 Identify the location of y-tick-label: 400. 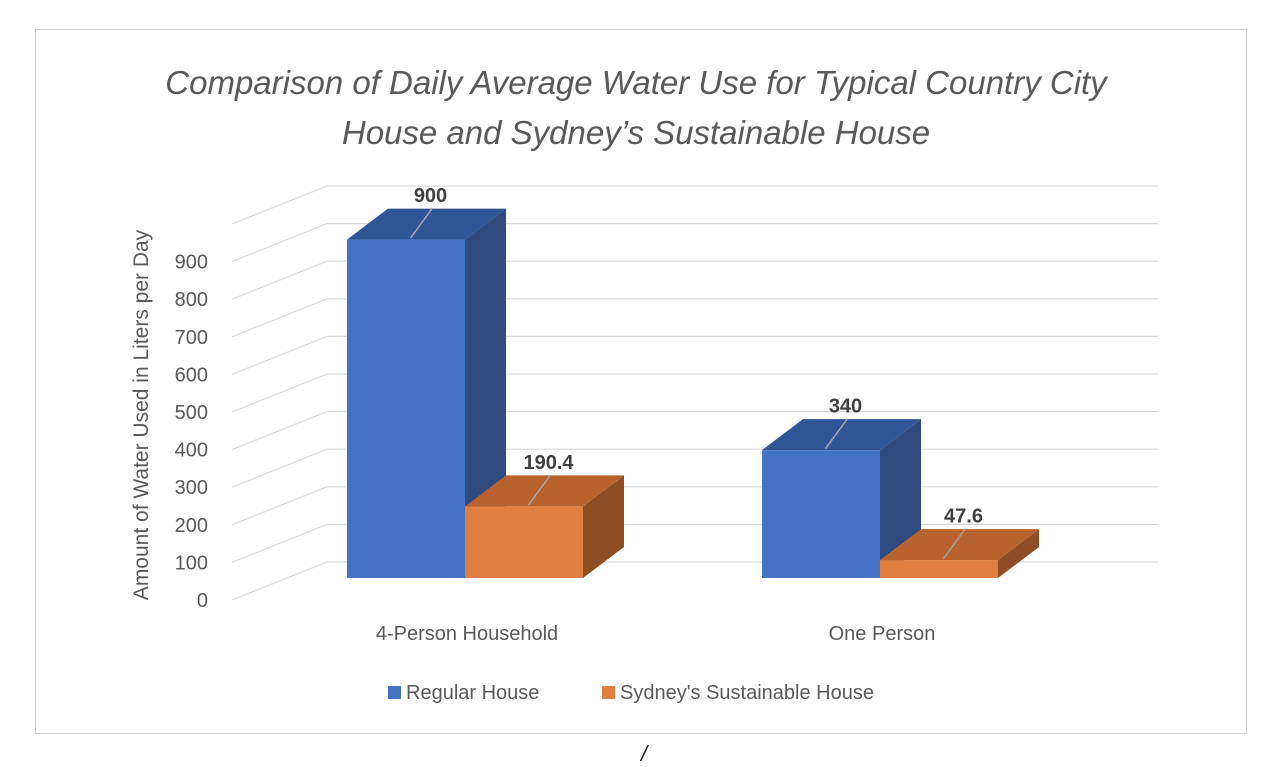
(191, 451).